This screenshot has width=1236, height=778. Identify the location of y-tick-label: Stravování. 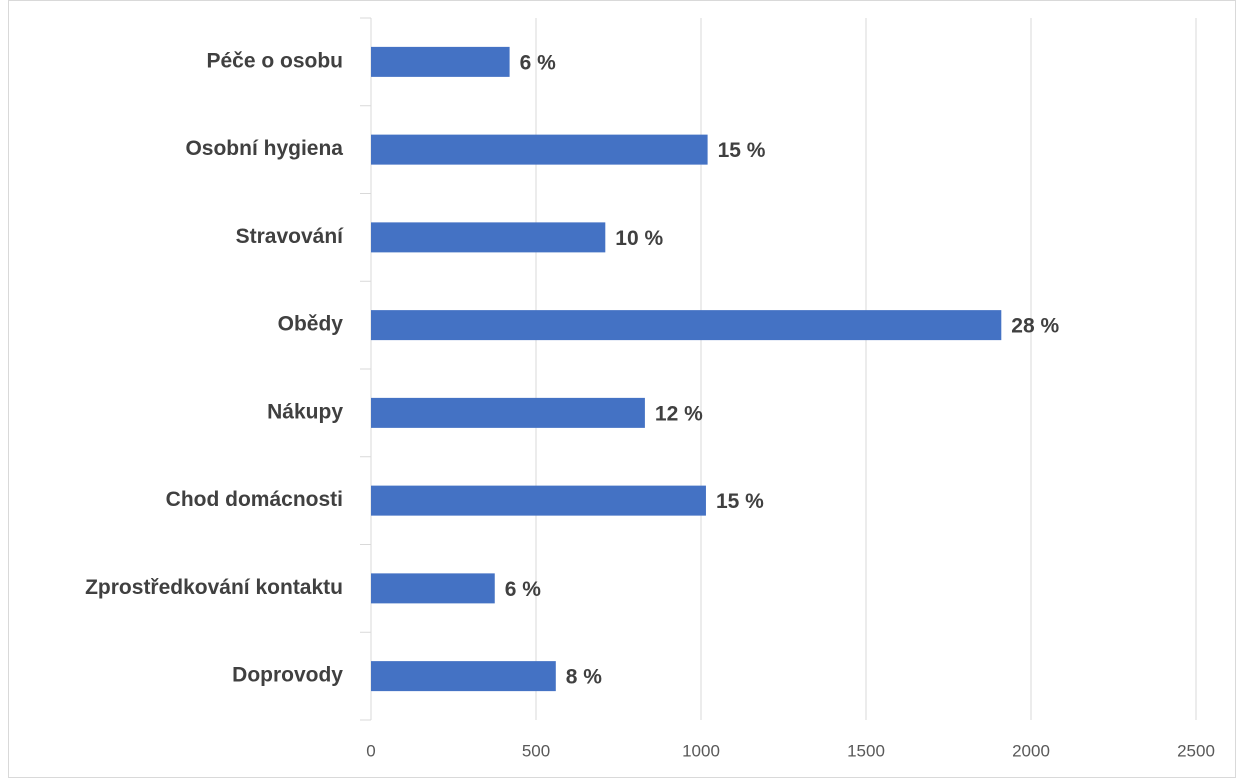
(290, 236).